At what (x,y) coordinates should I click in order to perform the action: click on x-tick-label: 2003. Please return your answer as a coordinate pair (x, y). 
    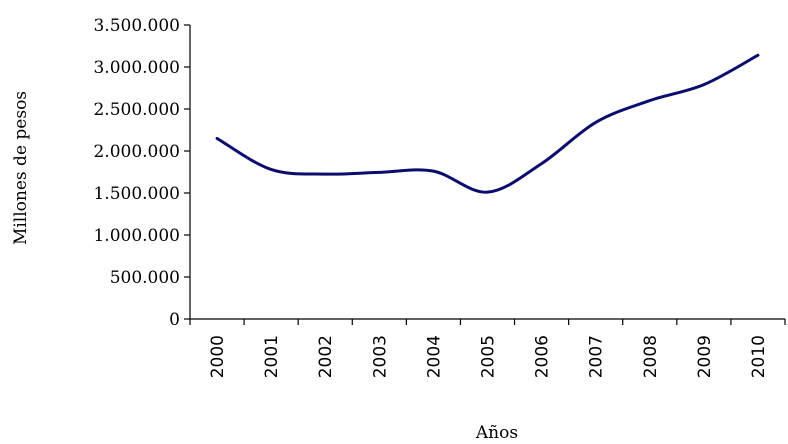
    Looking at the image, I should click on (380, 356).